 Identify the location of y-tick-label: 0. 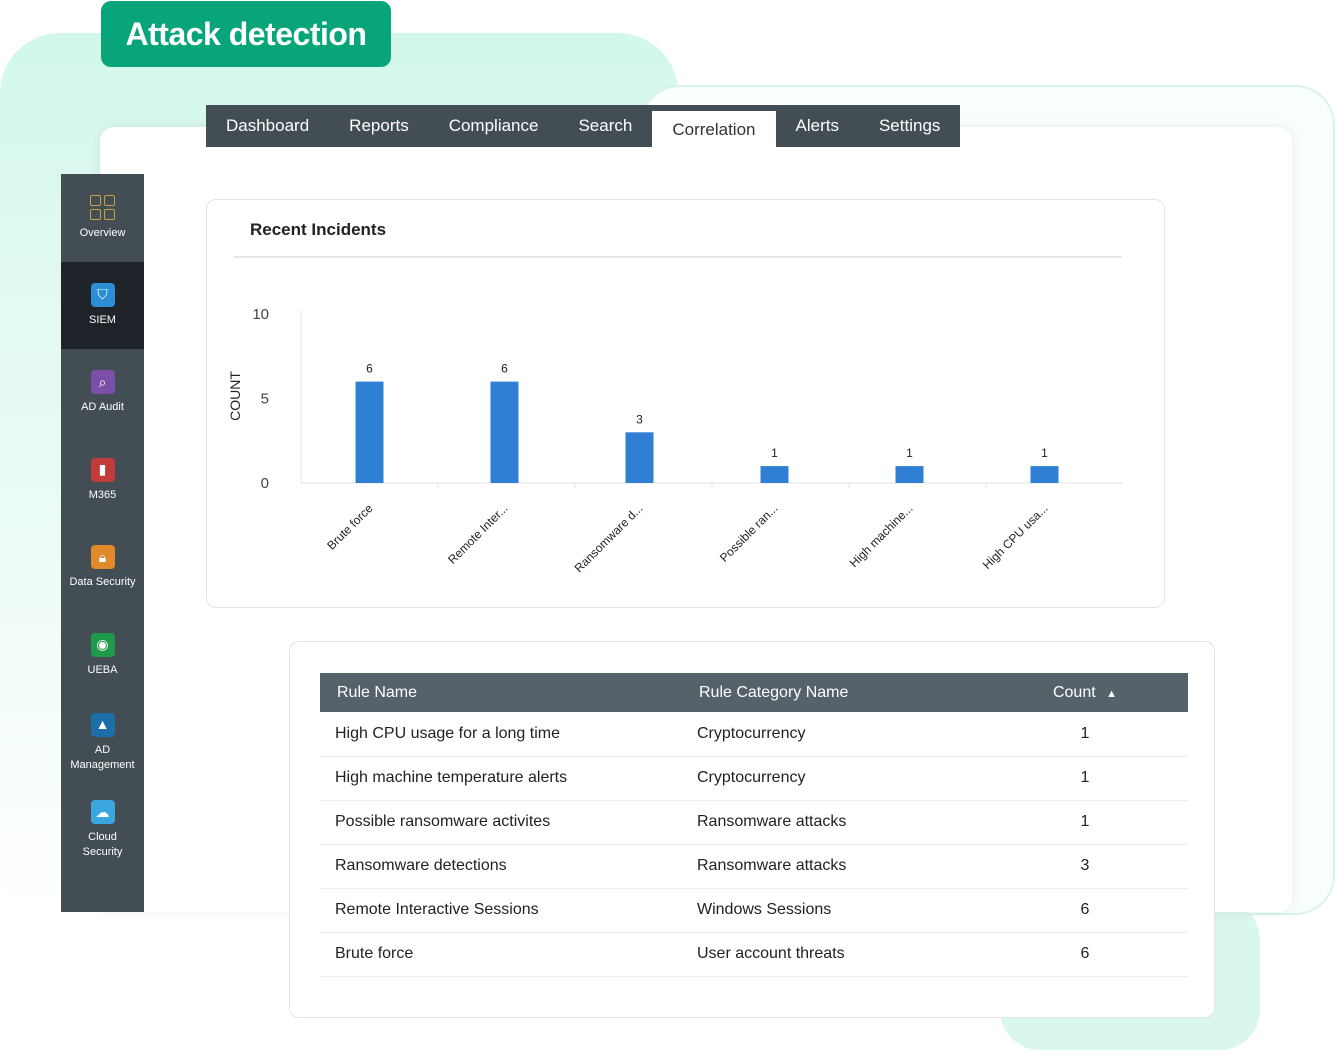
(265, 483).